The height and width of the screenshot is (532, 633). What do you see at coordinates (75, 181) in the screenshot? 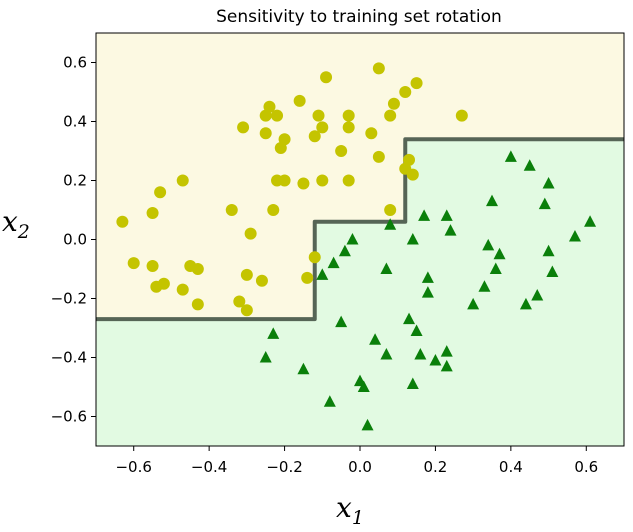
I see `y-tick-label: 0.2` at bounding box center [75, 181].